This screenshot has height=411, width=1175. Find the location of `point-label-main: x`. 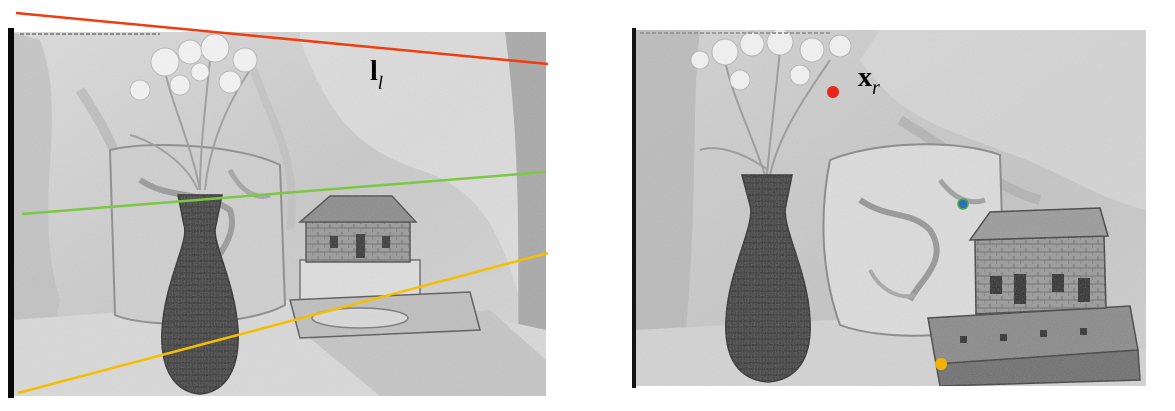

point-label-main: x is located at coordinates (865, 77).